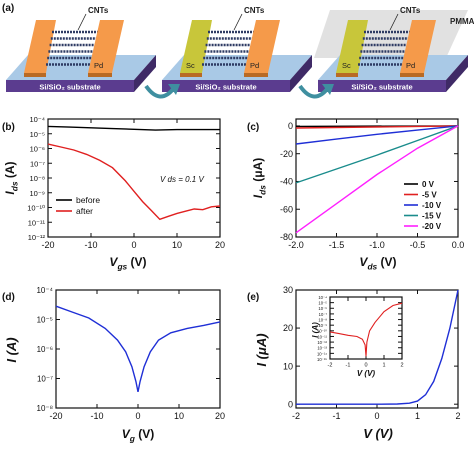 This screenshot has height=450, width=474. What do you see at coordinates (286, 154) in the screenshot?
I see `y-tick-label: -20` at bounding box center [286, 154].